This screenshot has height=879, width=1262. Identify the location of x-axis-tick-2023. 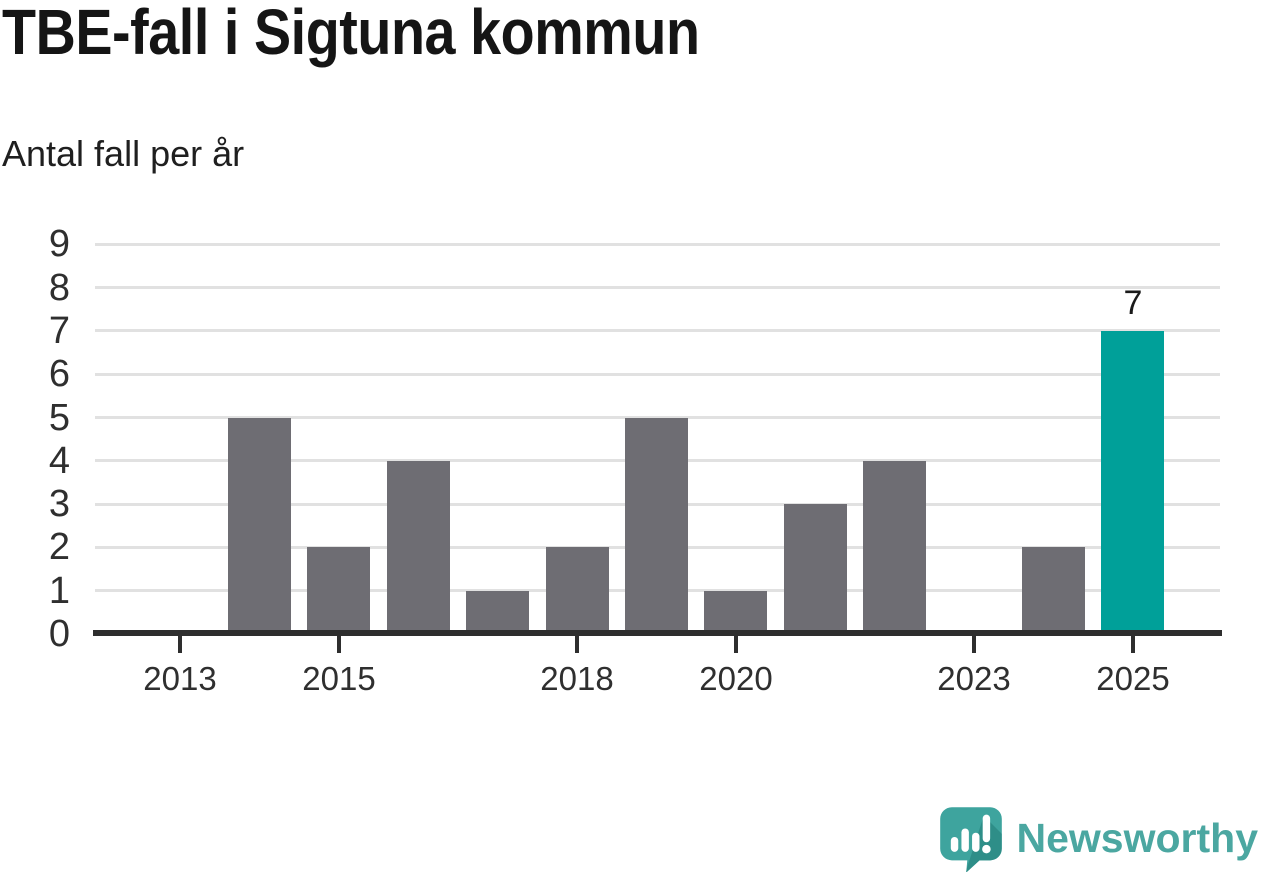
(974, 644).